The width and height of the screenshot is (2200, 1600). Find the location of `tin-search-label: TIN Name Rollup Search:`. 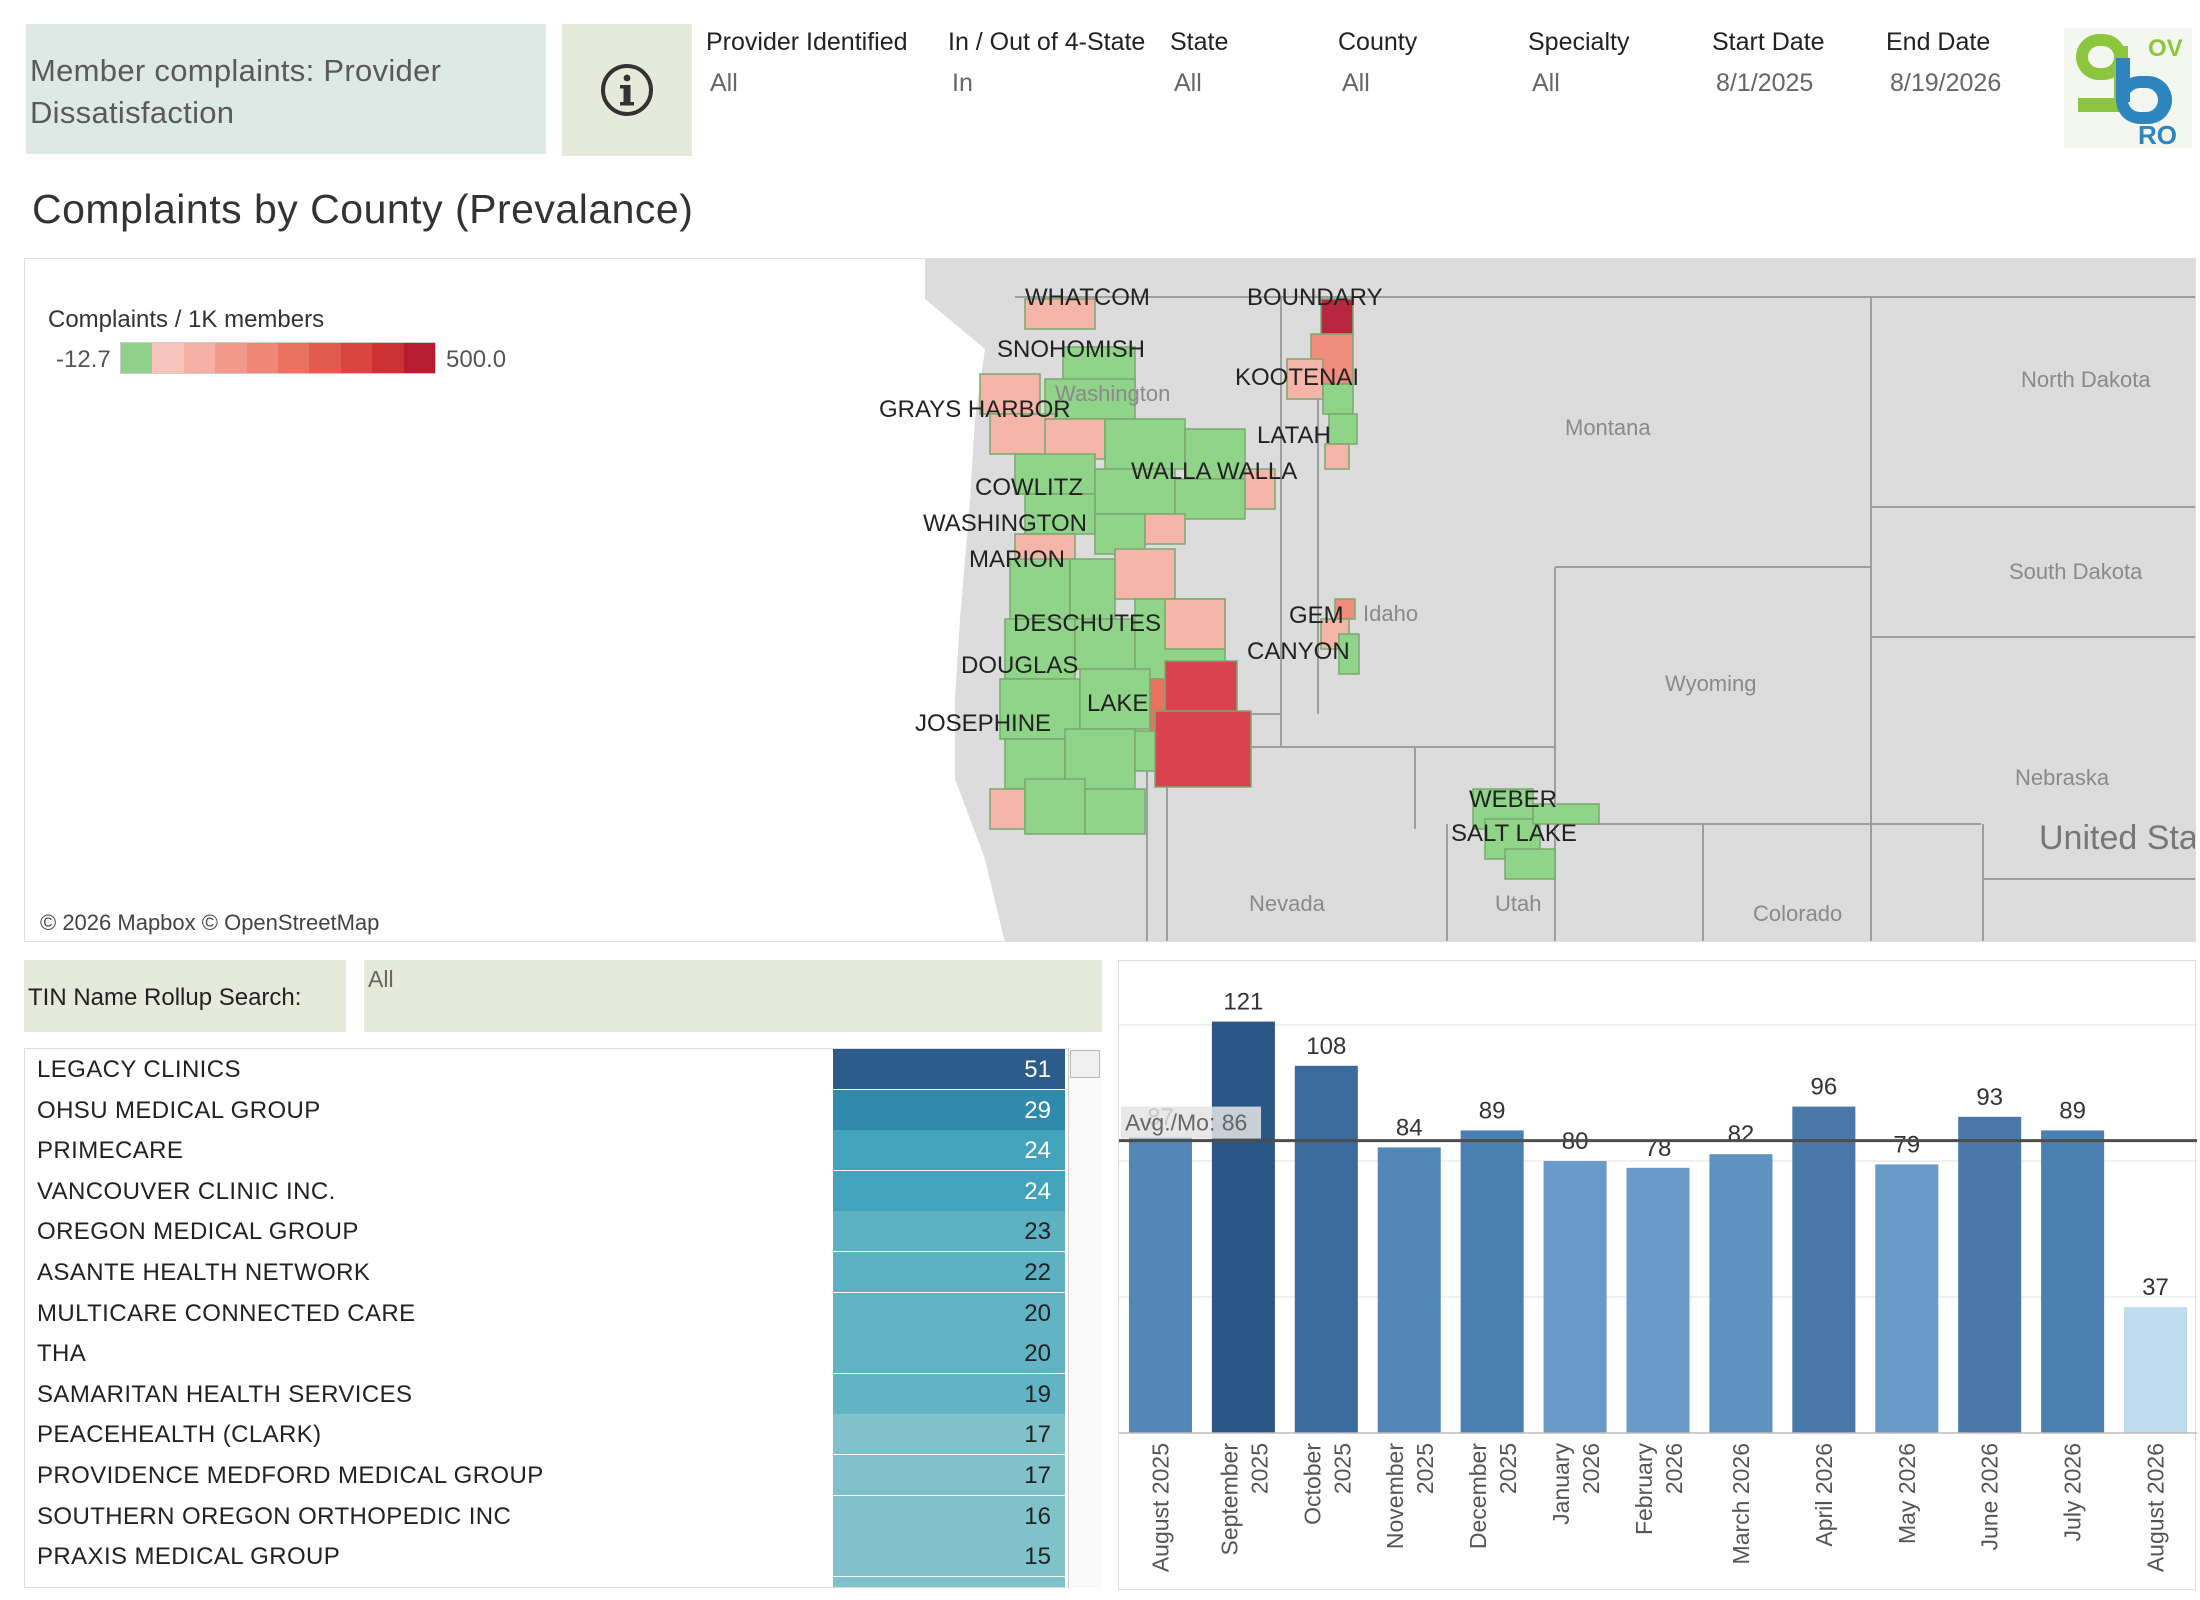

tin-search-label: TIN Name Rollup Search: is located at coordinates (185, 996).